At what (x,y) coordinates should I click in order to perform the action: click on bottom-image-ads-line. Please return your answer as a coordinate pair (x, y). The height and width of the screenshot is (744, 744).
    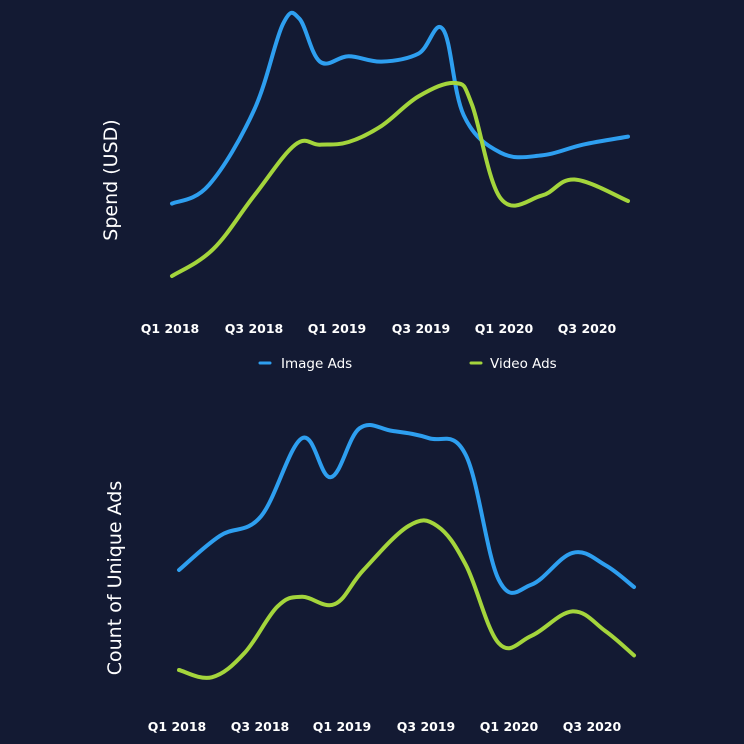
    Looking at the image, I should click on (406, 509).